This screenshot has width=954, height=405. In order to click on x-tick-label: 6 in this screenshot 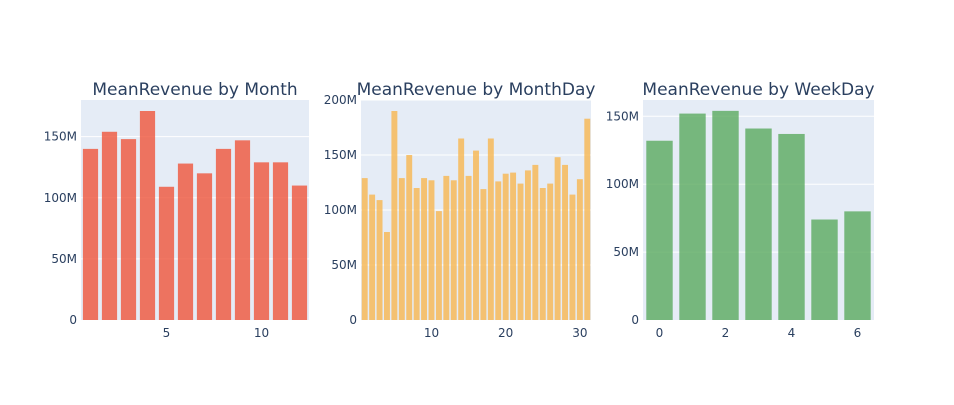, I will do `click(858, 333)`.